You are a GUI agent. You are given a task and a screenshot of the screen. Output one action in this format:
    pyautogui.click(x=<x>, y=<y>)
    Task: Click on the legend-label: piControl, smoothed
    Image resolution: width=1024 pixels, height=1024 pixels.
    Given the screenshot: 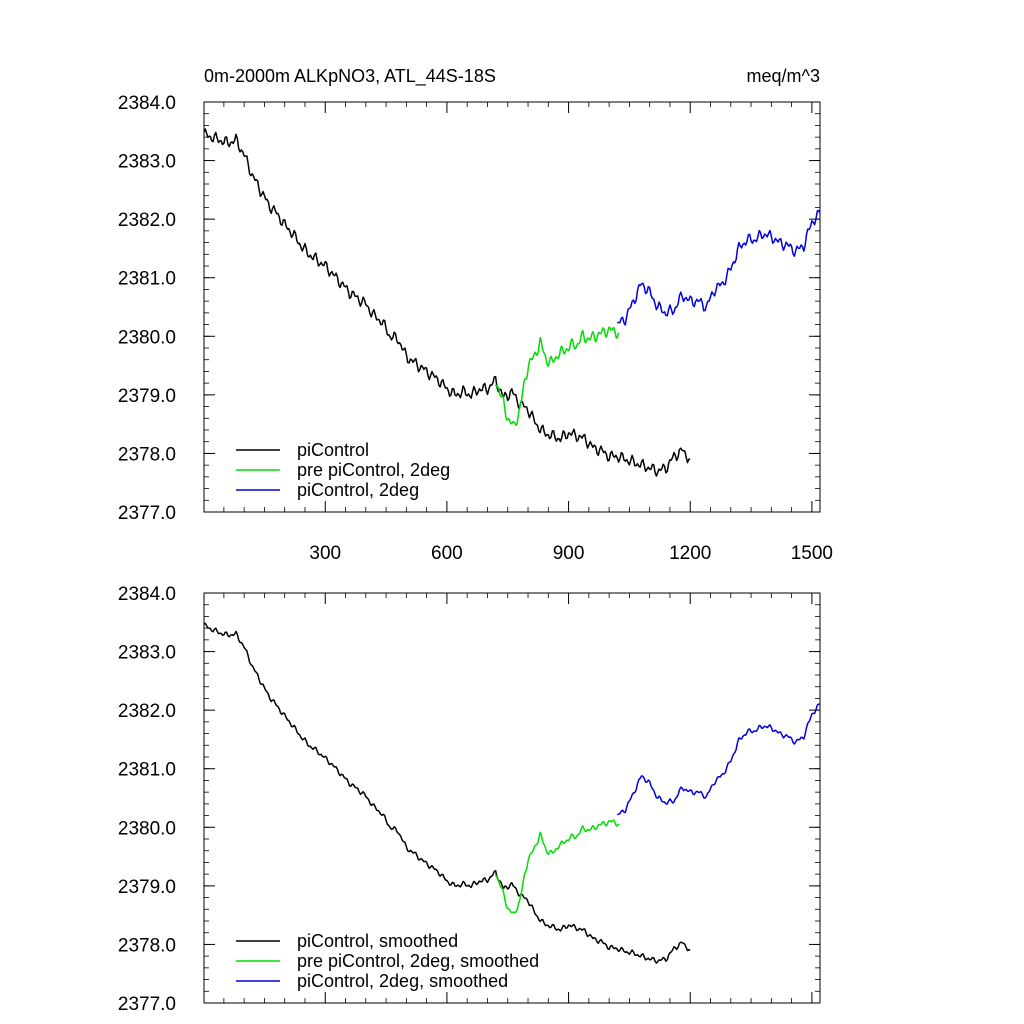 What is the action you would take?
    pyautogui.click(x=377, y=941)
    